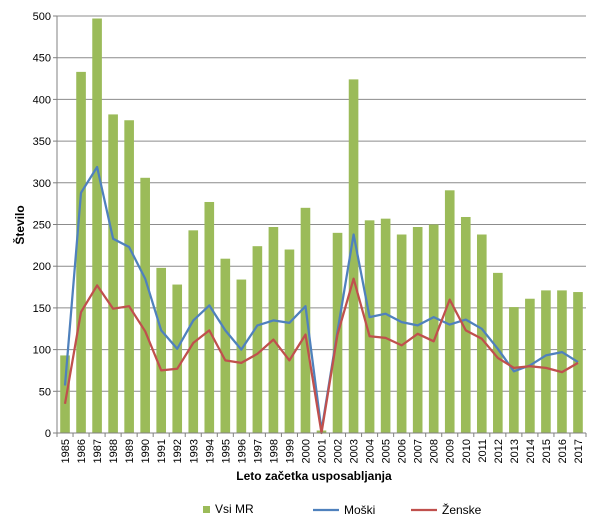 Image resolution: width=596 pixels, height=530 pixels. Describe the element at coordinates (305, 320) in the screenshot. I see `bar-2000` at that location.